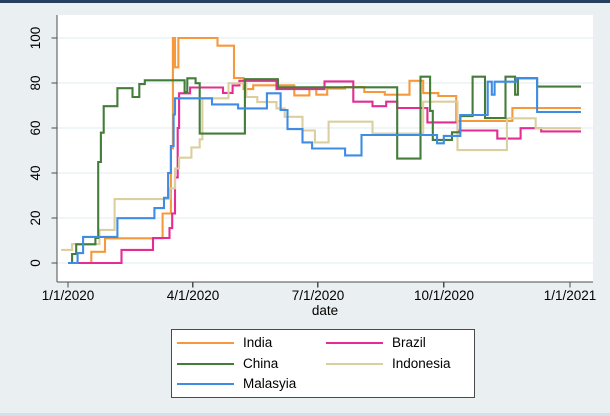 The height and width of the screenshot is (416, 610). I want to click on legend-label-brazil: Brazil, so click(409, 343).